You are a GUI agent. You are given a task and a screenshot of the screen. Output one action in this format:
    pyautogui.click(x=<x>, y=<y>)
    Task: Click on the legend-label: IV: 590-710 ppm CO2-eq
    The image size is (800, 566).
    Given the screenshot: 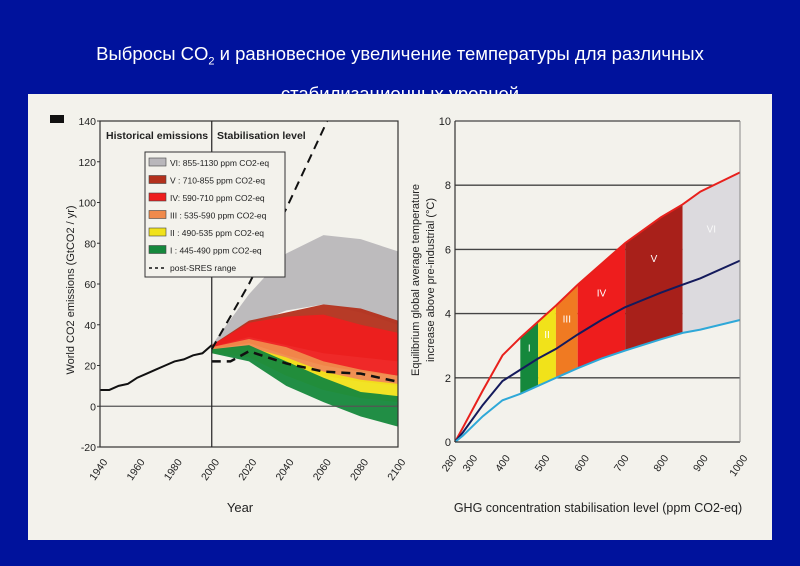 What is the action you would take?
    pyautogui.click(x=217, y=198)
    